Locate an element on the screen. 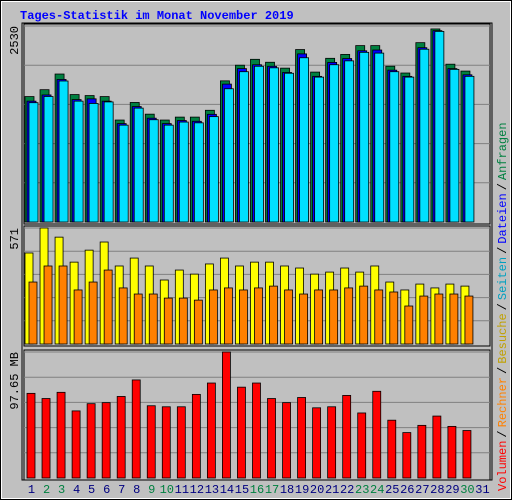 This screenshot has height=500, width=512. x-tick-label: 25 is located at coordinates (392, 490).